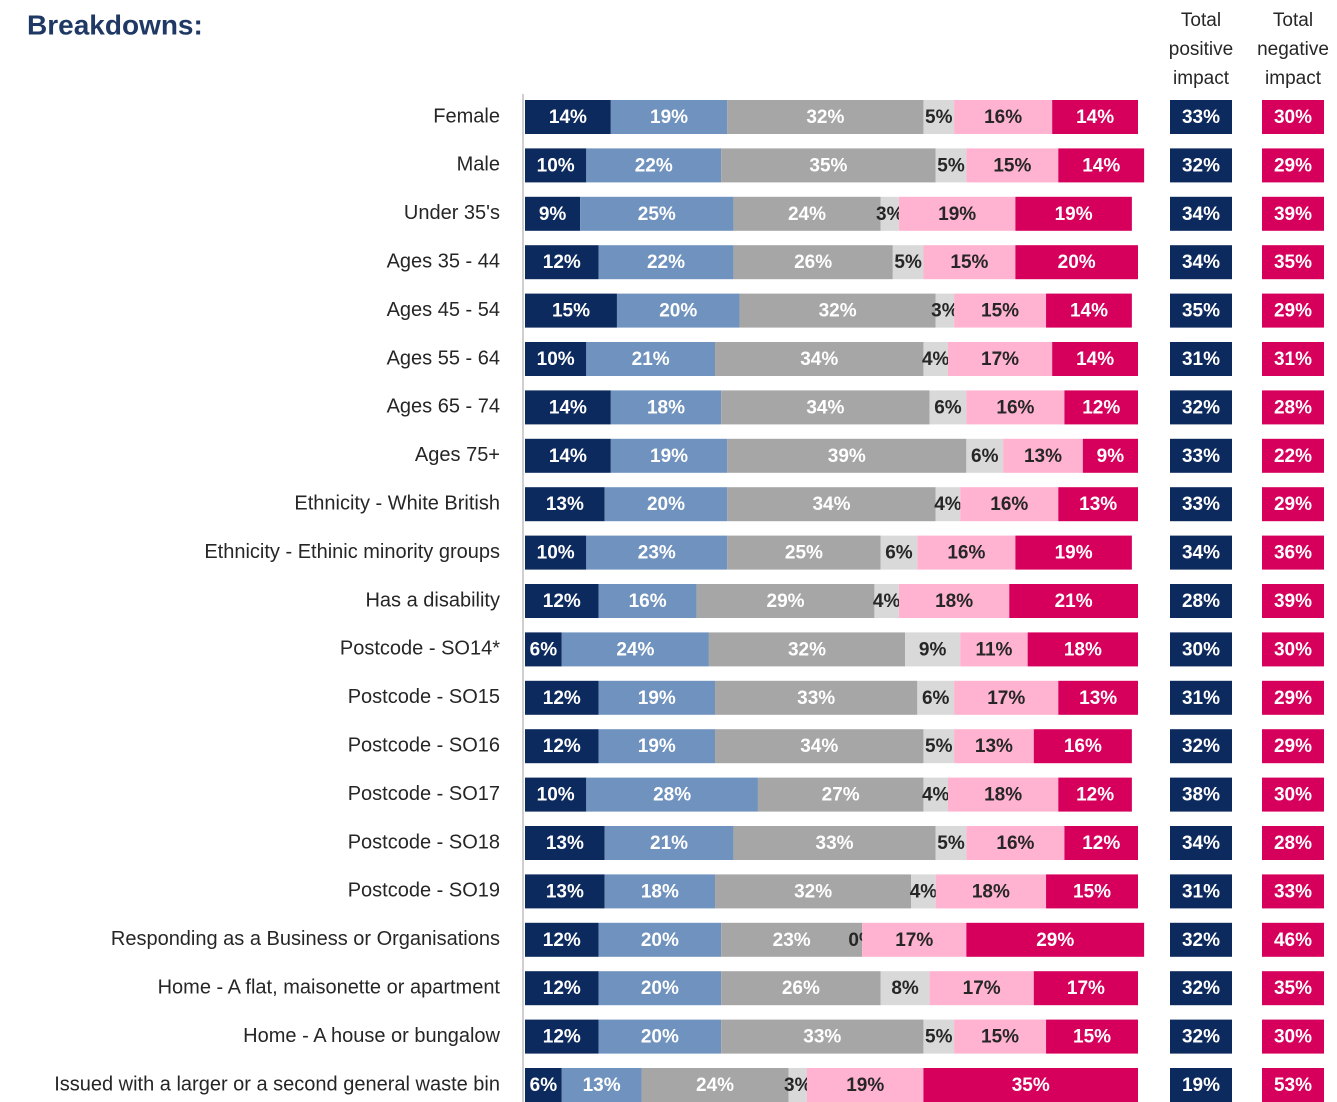 This screenshot has height=1102, width=1337. Describe the element at coordinates (825, 117) in the screenshot. I see `value-label: 32%` at that location.